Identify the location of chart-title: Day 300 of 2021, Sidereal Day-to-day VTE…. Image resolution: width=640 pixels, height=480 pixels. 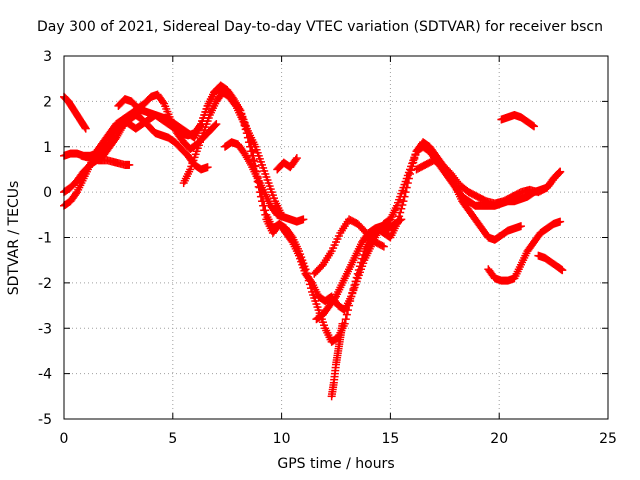
(320, 27).